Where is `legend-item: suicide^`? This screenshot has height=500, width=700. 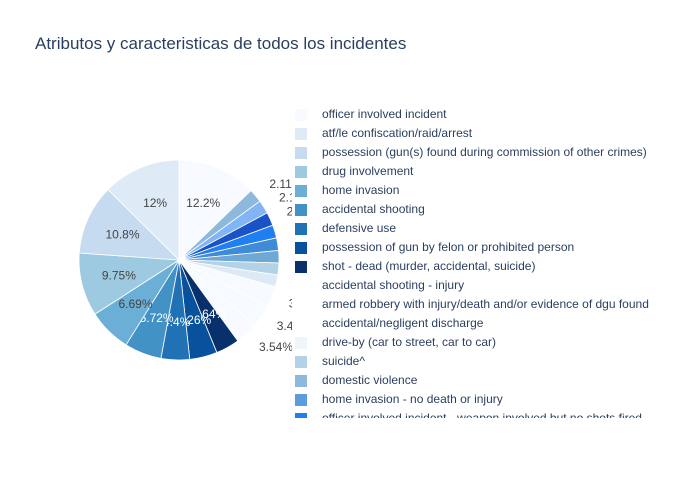 legend-item: suicide^ is located at coordinates (482, 362).